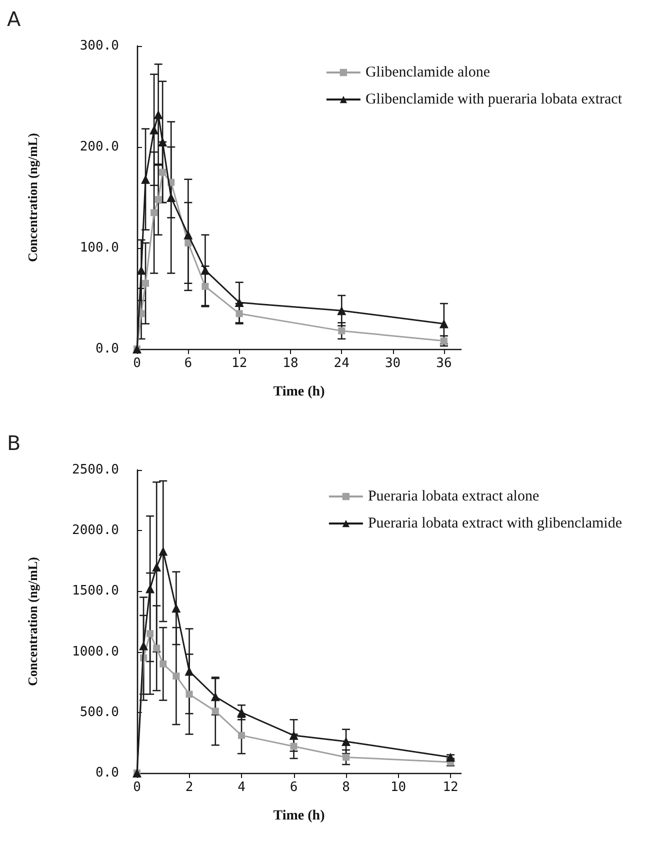 This screenshot has width=647, height=849. I want to click on x-tick-label: 36, so click(444, 363).